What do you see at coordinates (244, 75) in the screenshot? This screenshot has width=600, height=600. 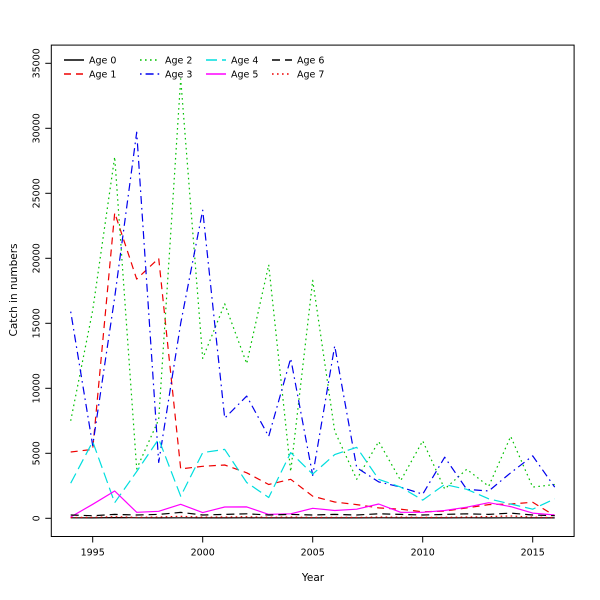 I see `legend-label-age-5: Age 5` at bounding box center [244, 75].